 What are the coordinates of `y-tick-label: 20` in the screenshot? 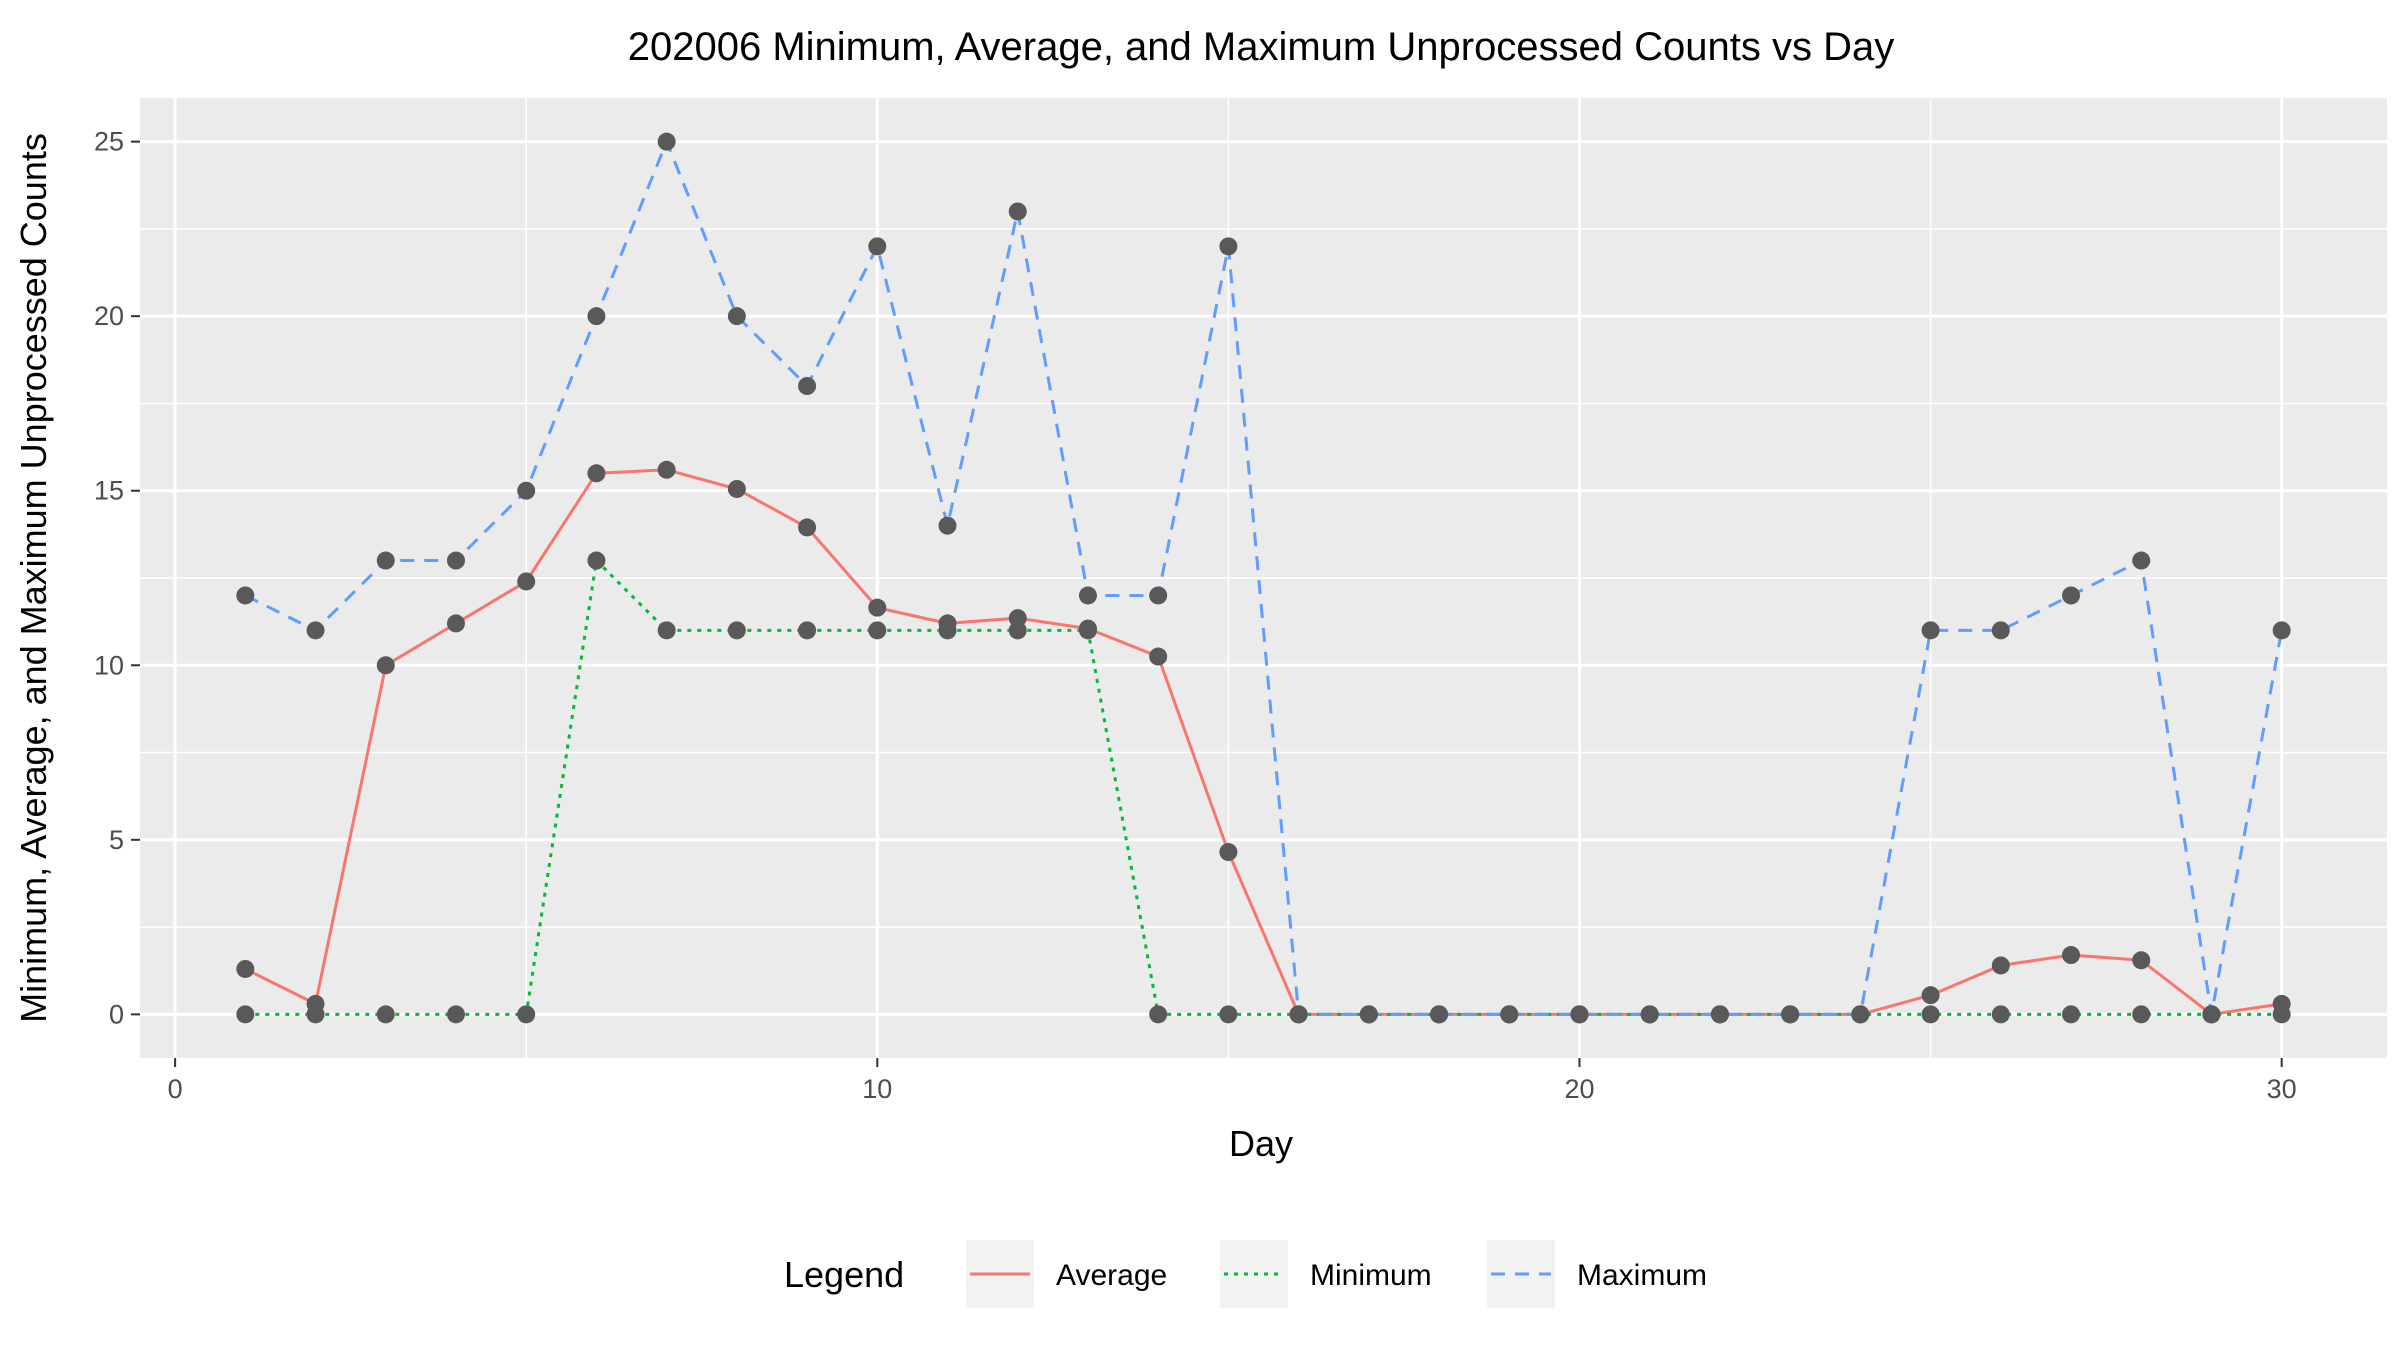 It's located at (109, 316).